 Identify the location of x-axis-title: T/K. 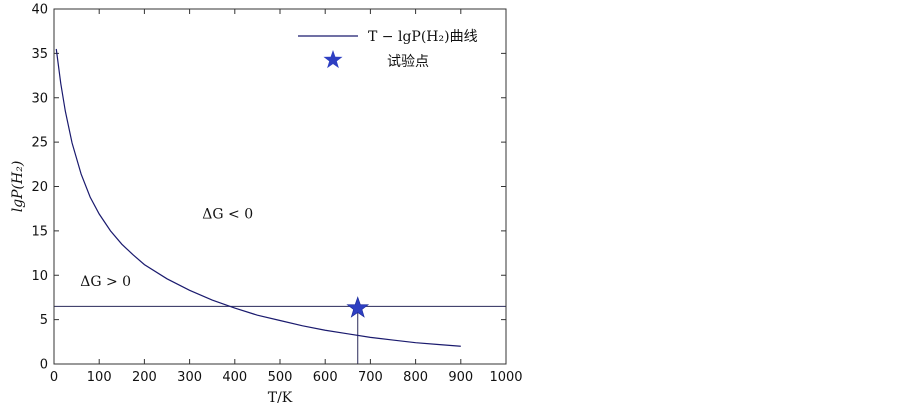
(280, 398).